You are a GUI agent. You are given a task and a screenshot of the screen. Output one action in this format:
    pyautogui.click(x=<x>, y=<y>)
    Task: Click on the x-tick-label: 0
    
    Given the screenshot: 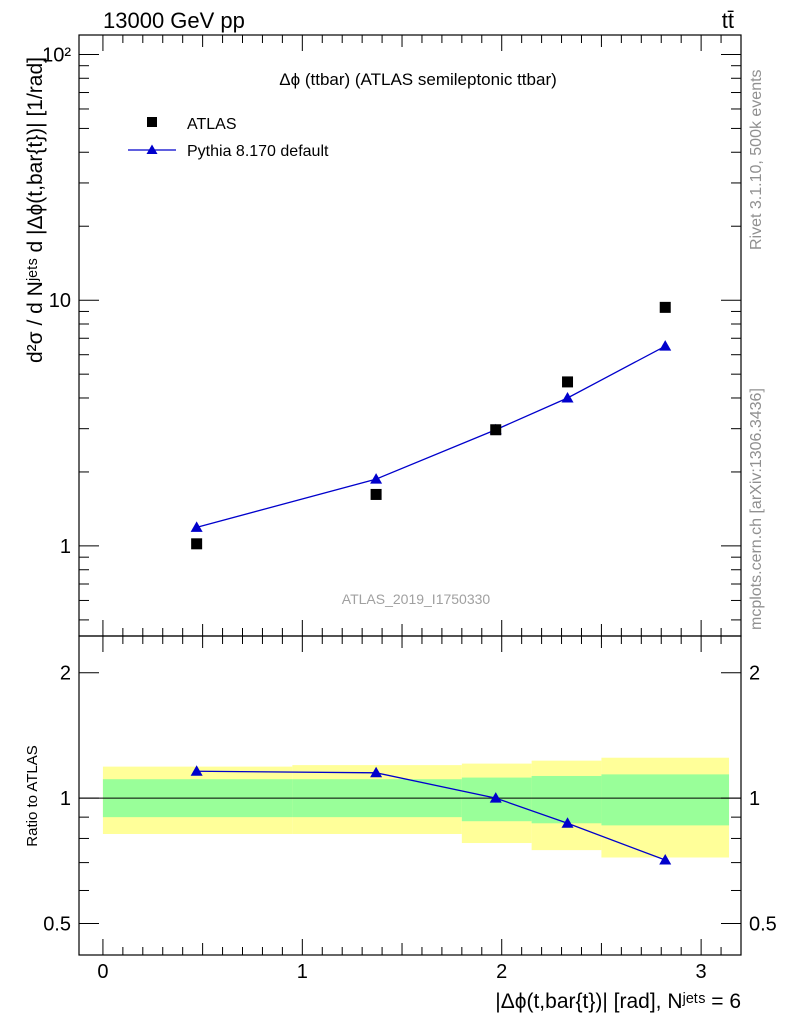 What is the action you would take?
    pyautogui.click(x=102, y=972)
    